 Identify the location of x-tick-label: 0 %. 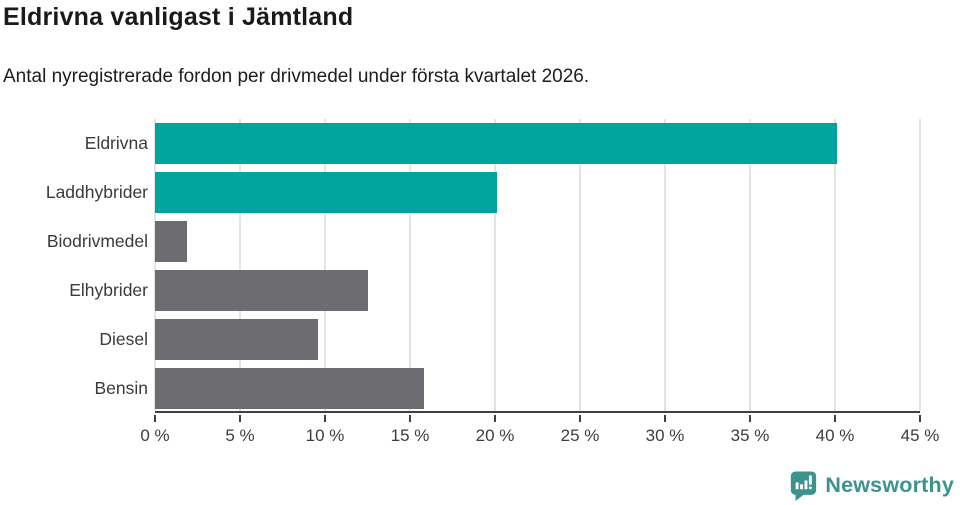
(155, 435).